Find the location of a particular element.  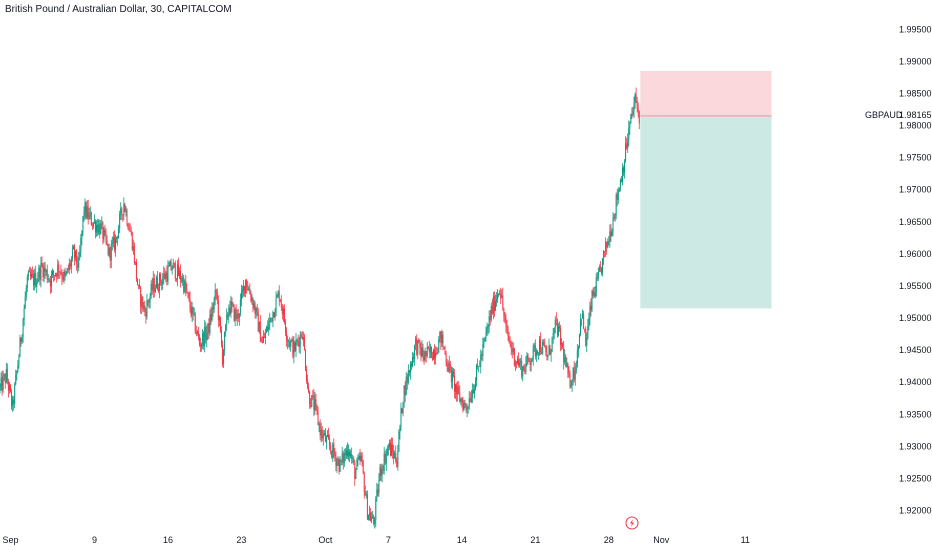

stop-loss-zone is located at coordinates (706, 93).